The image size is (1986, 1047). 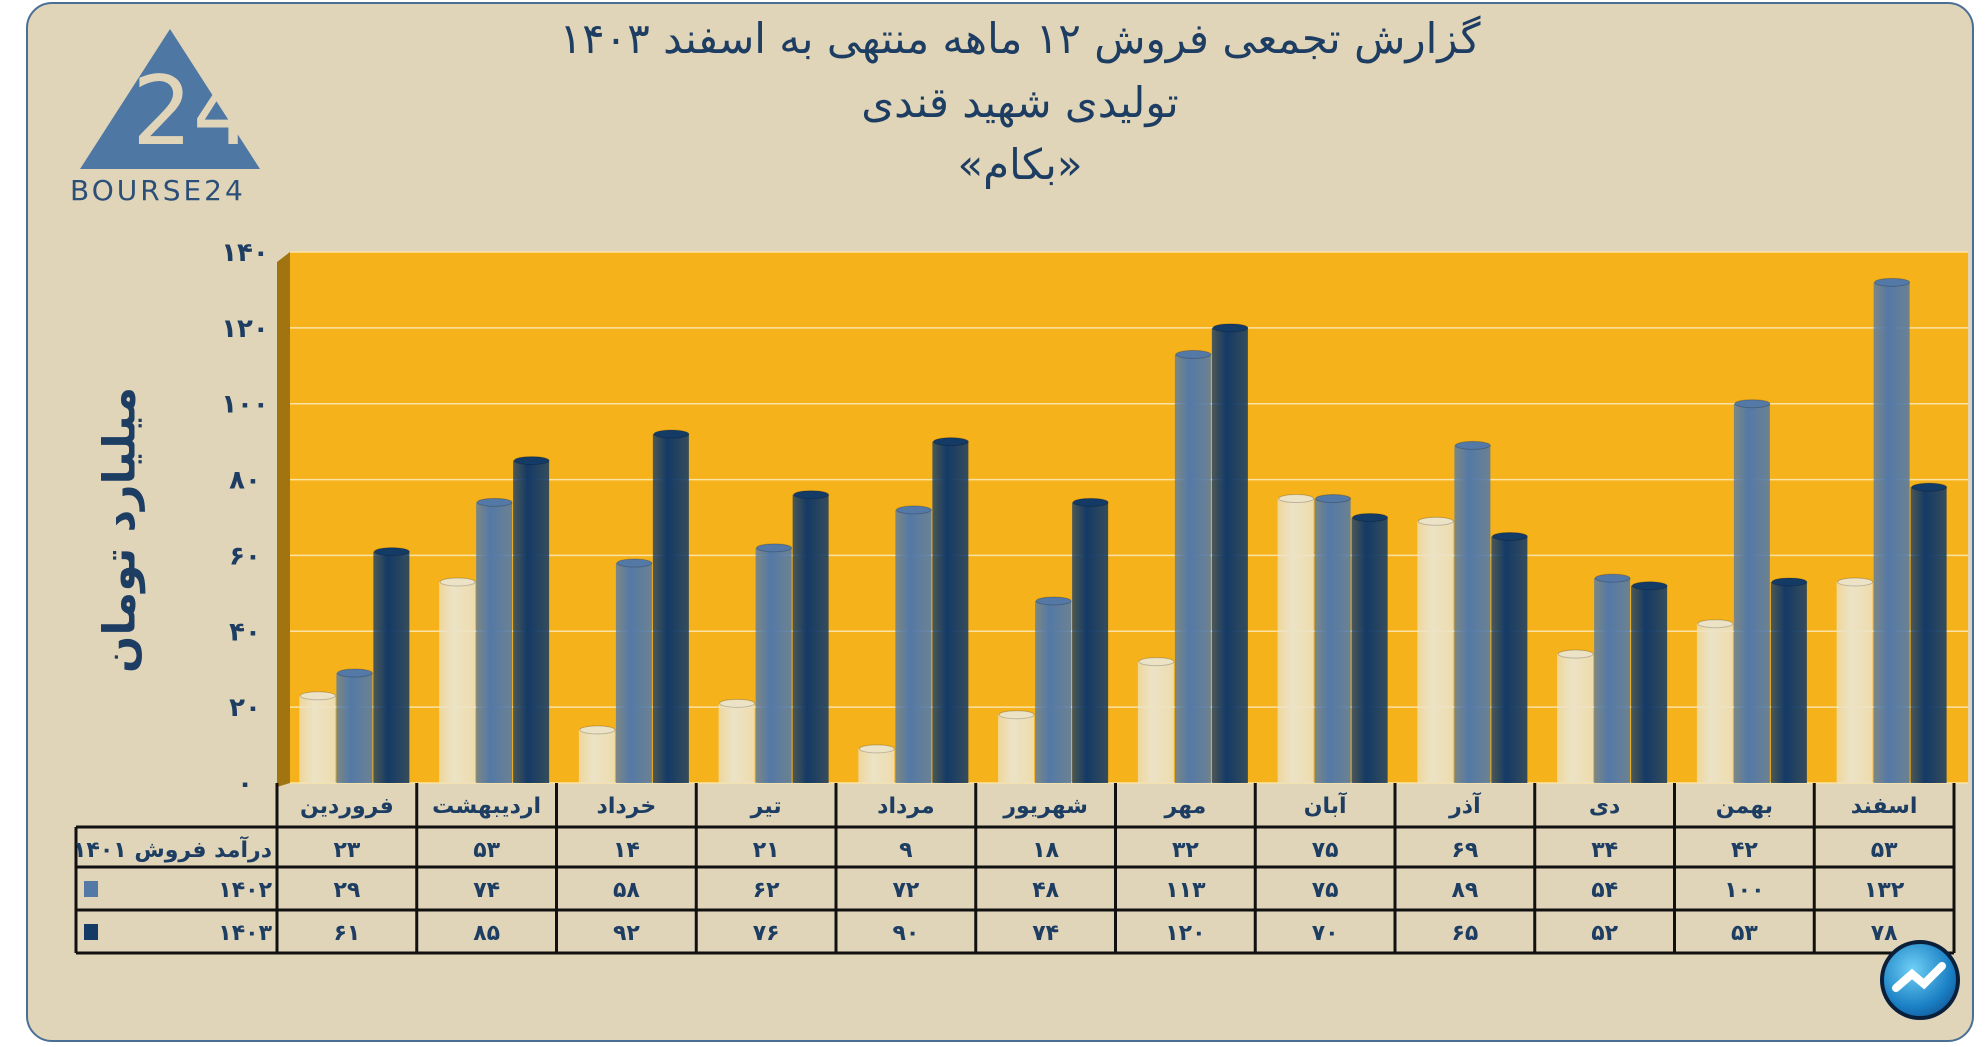 What do you see at coordinates (905, 933) in the screenshot?
I see `table-cell: ۹۰` at bounding box center [905, 933].